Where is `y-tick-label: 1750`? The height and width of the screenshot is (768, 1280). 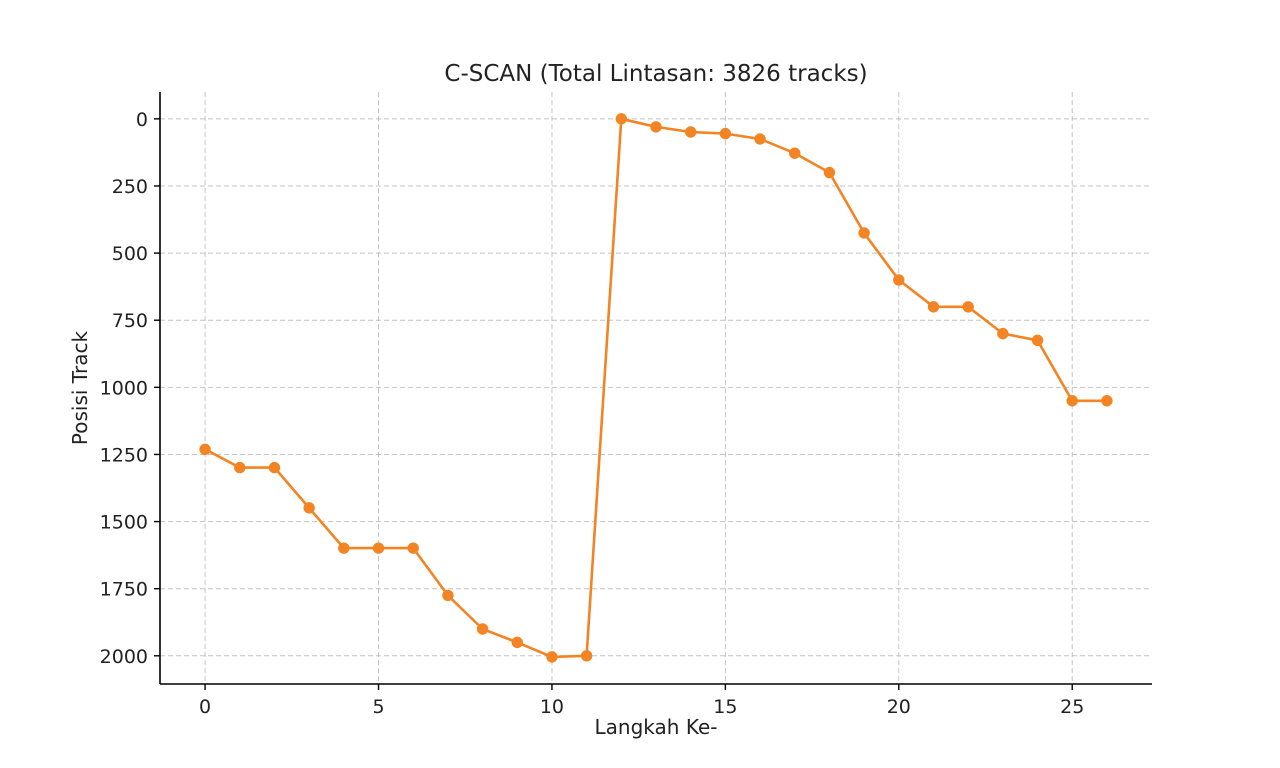 y-tick-label: 1750 is located at coordinates (124, 590).